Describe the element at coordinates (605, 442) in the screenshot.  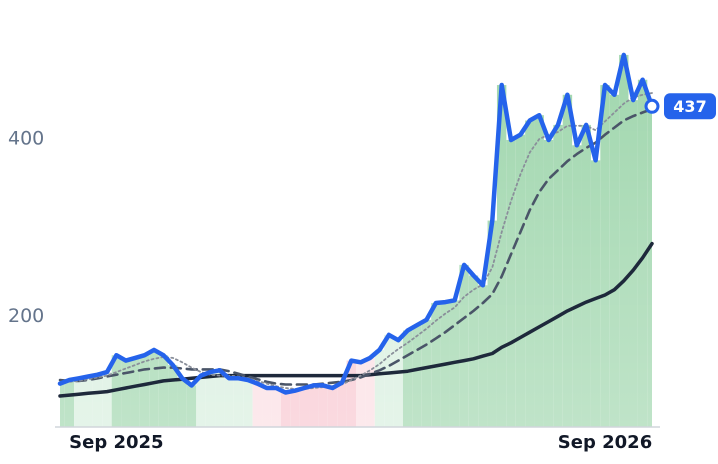
I see `x-tick-label: Sep 2026` at that location.